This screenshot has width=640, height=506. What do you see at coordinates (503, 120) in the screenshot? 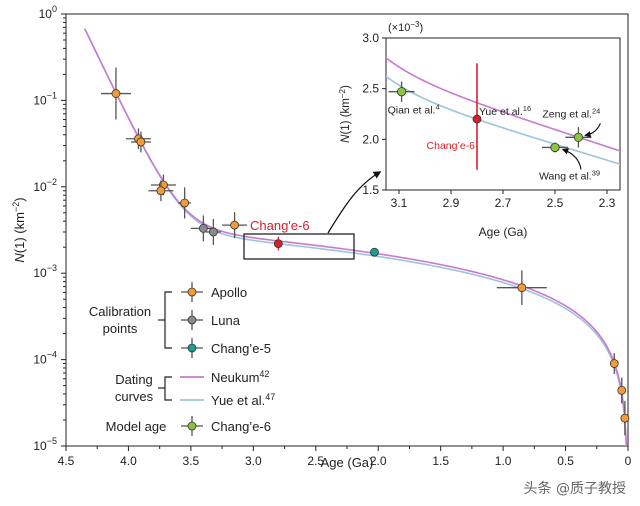
I see `inset-yue-curve` at bounding box center [503, 120].